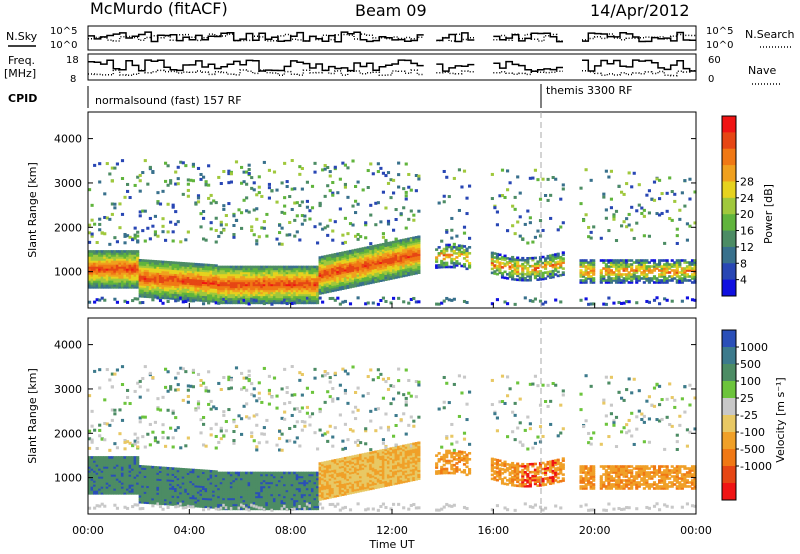  Describe the element at coordinates (392, 65) in the screenshot. I see `strip-trace` at that location.